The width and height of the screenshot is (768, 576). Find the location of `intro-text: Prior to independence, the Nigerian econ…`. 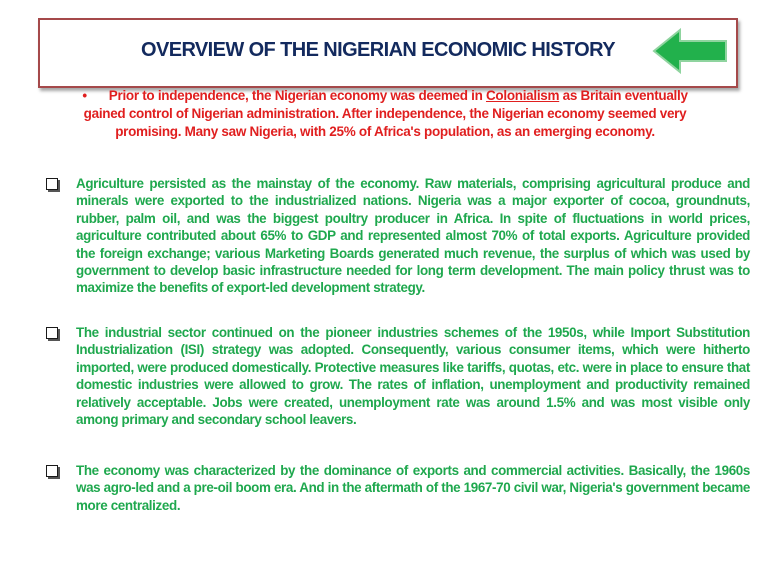

intro-text: Prior to independence, the Nigerian econ… is located at coordinates (297, 95).